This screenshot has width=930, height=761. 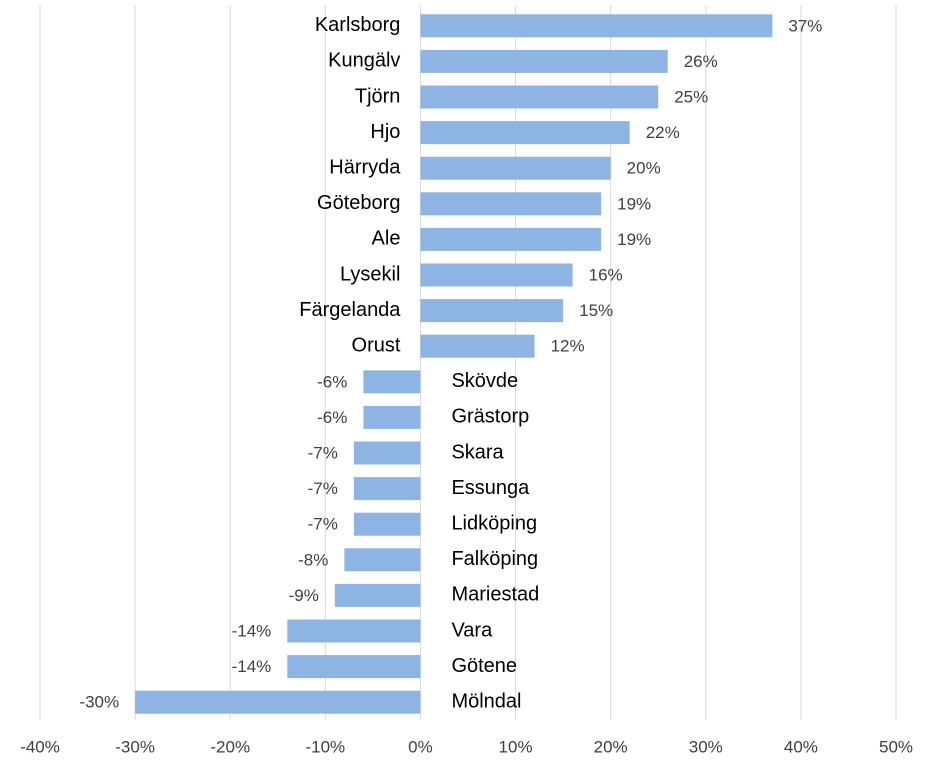 I want to click on x-tick-label: 20%, so click(x=611, y=746).